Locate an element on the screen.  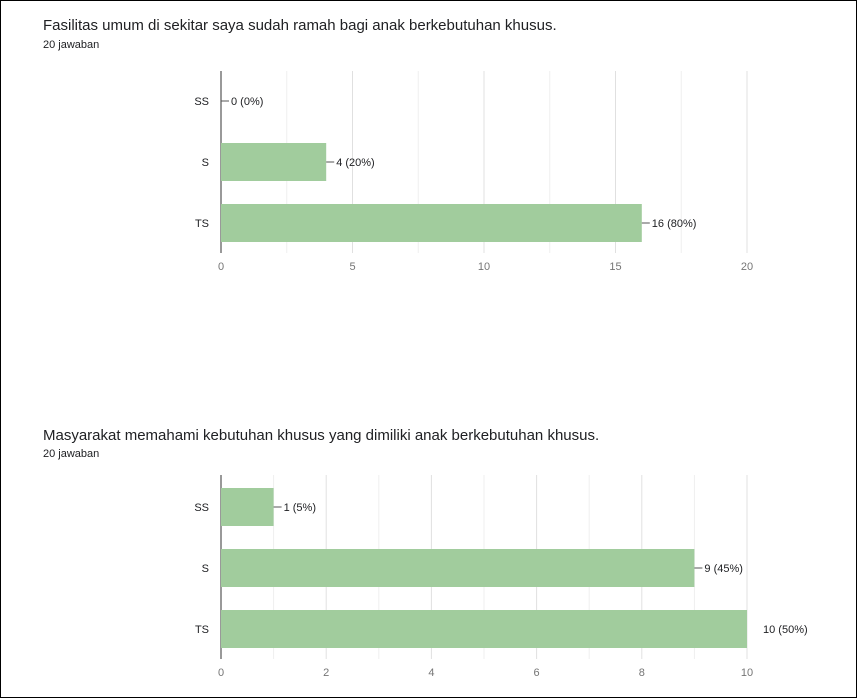
x-tick-label: 15 is located at coordinates (615, 267).